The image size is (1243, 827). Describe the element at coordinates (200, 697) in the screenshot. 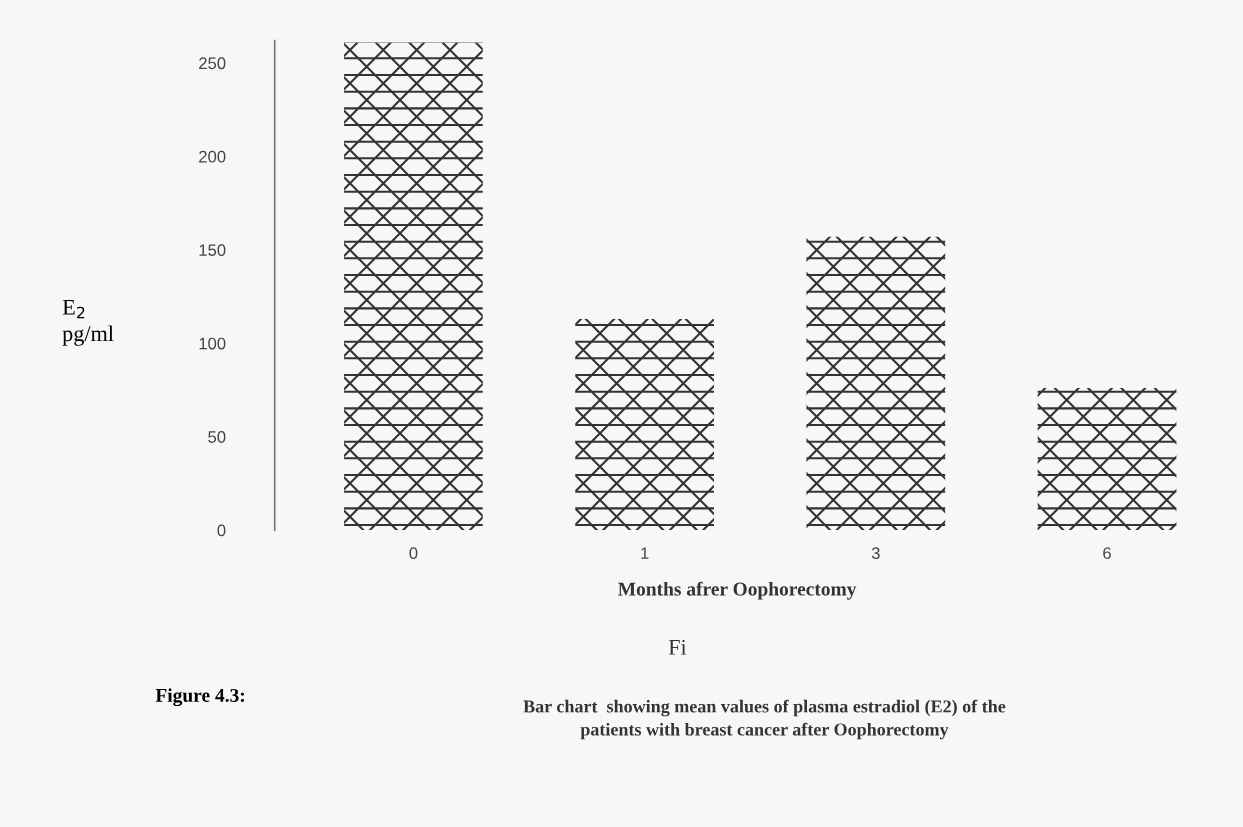

I see `text: Figure 4.3:` at that location.